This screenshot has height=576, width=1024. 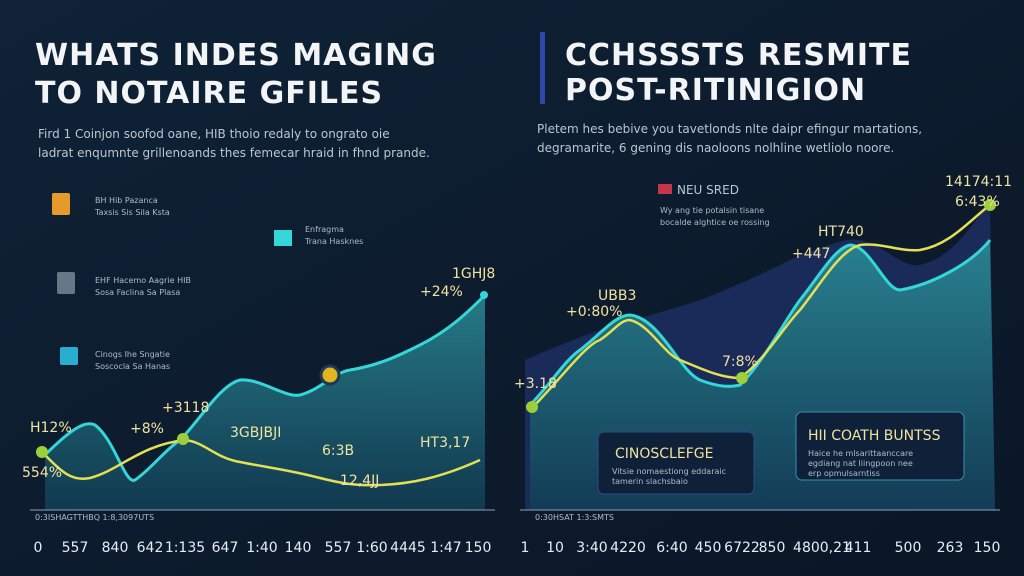 What do you see at coordinates (132, 354) in the screenshot?
I see `legend-title: Cinogs Ihe Sngatie` at bounding box center [132, 354].